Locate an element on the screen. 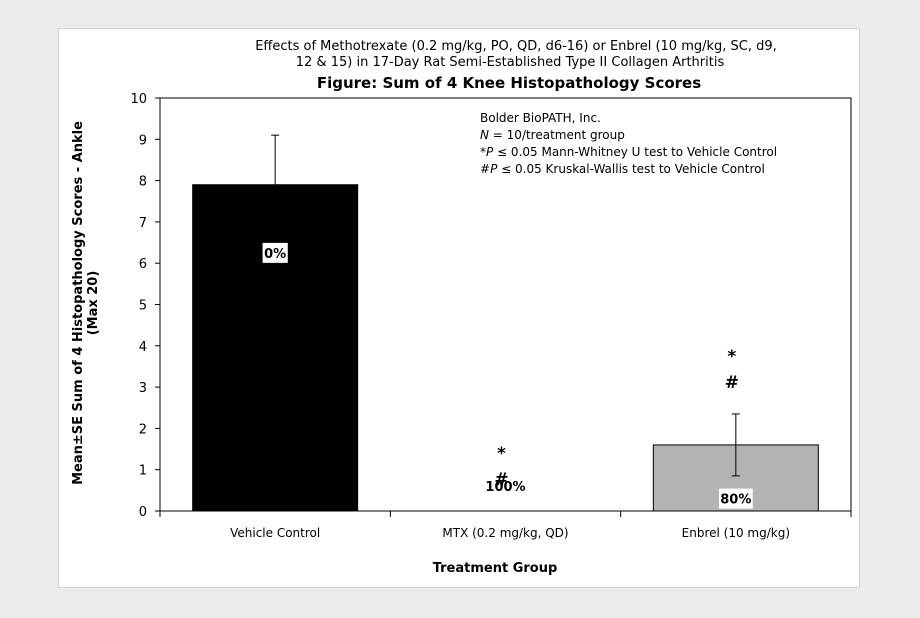 This screenshot has width=920, height=618. y-tick-label: 7 is located at coordinates (143, 223).